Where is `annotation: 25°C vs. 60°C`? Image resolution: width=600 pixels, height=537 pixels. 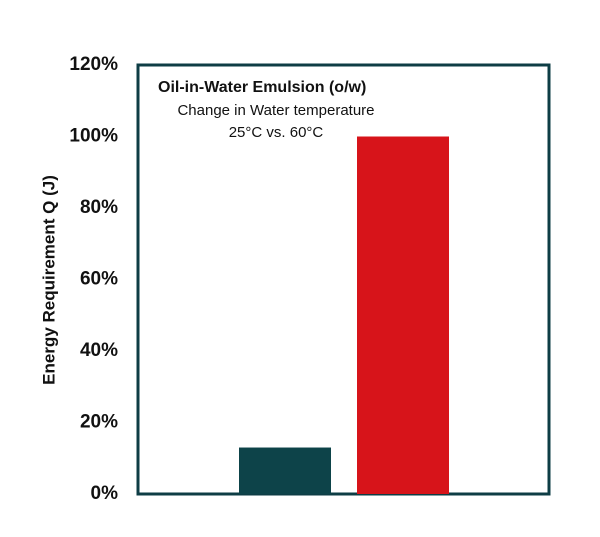 annotation: 25°C vs. 60°C is located at coordinates (276, 132).